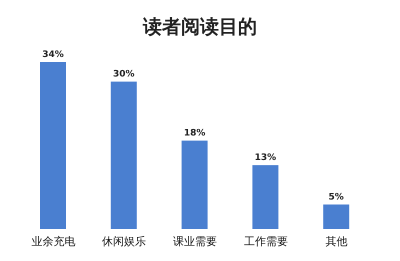 This screenshot has height=261, width=400. I want to click on x-tick-label: 休闲娱乐, so click(124, 241).